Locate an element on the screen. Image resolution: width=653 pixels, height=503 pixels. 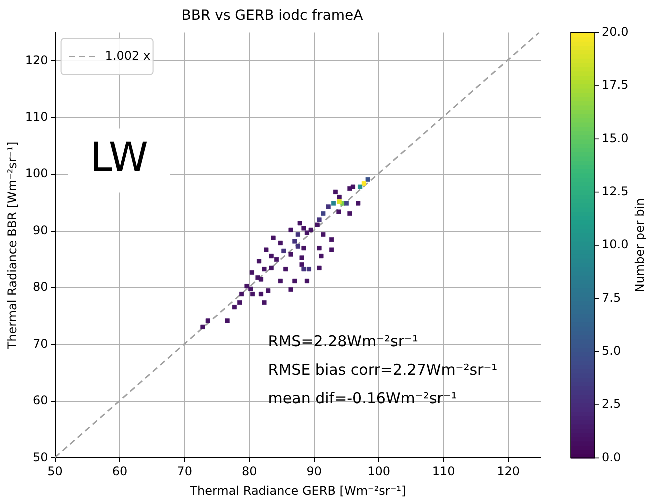
y-tick-label: 50 is located at coordinates (40, 457).